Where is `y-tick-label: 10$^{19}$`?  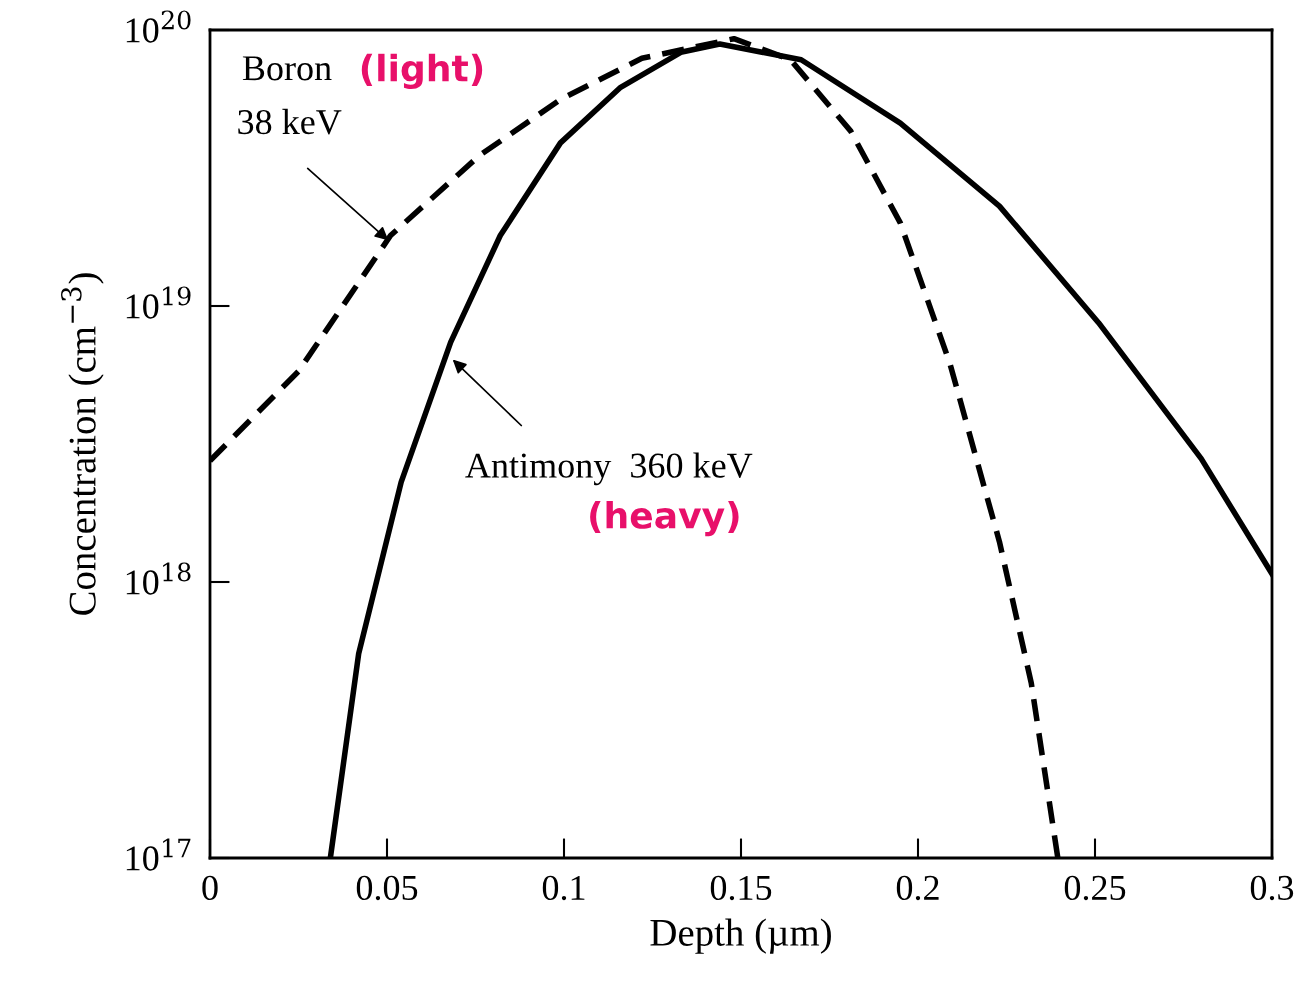 y-tick-label: 10$^{19}$ is located at coordinates (158, 302).